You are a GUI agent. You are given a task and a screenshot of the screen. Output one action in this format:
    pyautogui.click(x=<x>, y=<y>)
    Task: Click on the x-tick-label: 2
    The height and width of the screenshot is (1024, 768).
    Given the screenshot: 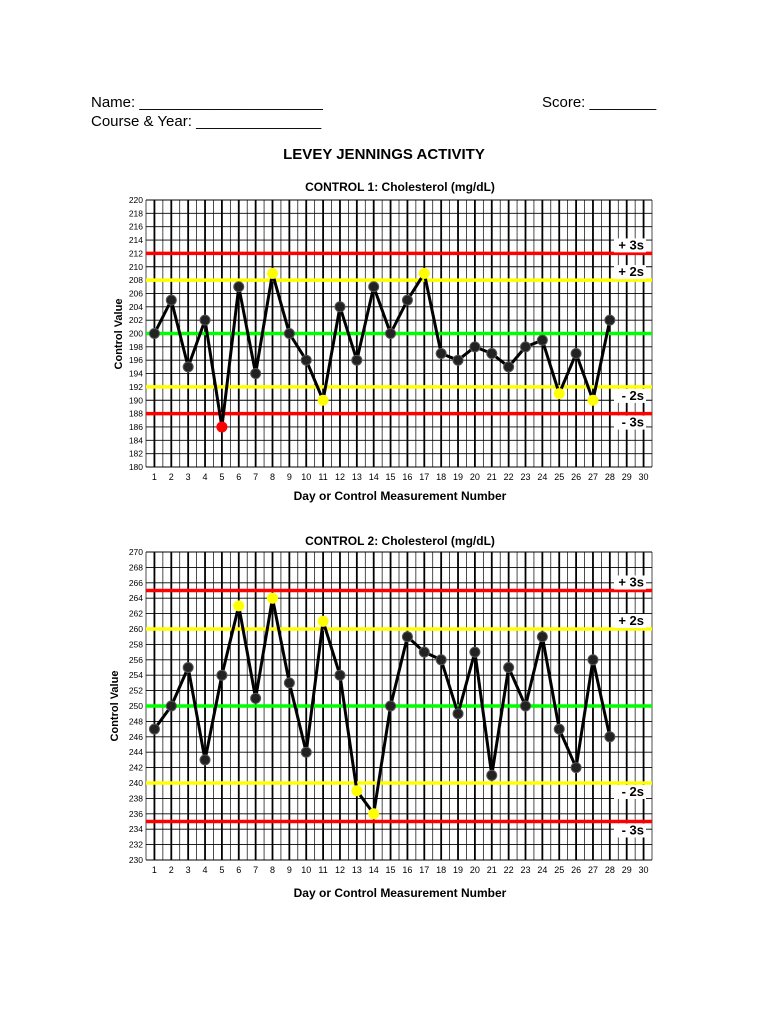 What is the action you would take?
    pyautogui.click(x=171, y=870)
    